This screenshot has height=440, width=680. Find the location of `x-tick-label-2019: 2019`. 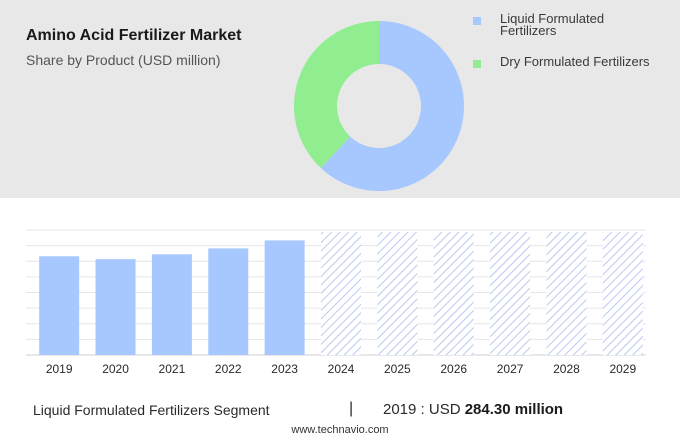

x-tick-label-2019: 2019 is located at coordinates (59, 369).